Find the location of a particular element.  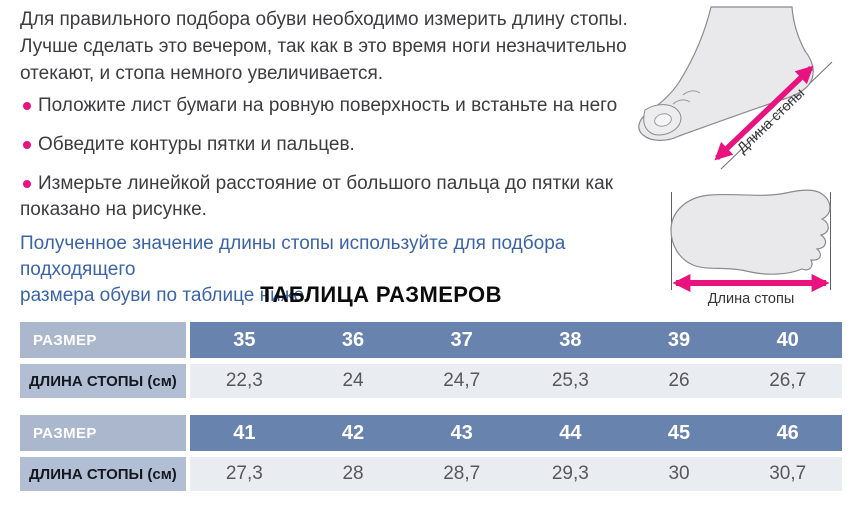

size-table-title: ТАБЛИЦА РАЗМЕРОВ is located at coordinates (381, 294).